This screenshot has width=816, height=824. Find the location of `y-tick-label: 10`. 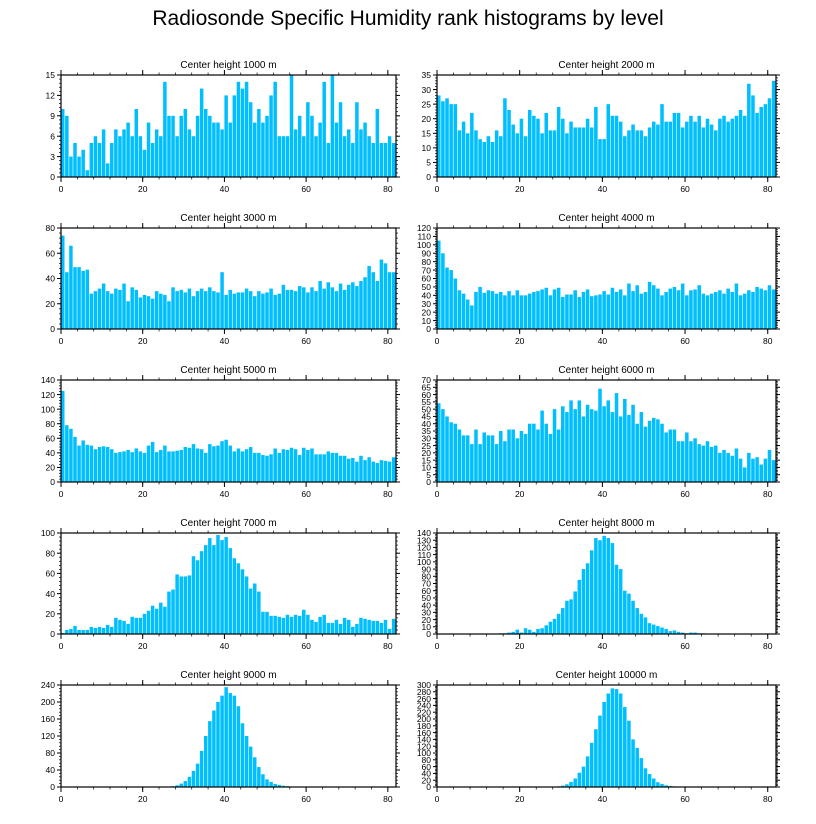

y-tick-label: 10 is located at coordinates (427, 321).